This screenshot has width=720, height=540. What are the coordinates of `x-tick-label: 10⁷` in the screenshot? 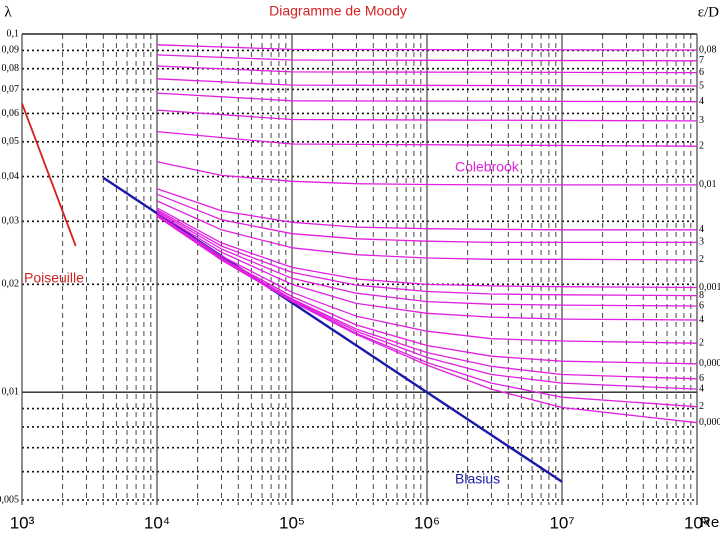 It's located at (561, 522).